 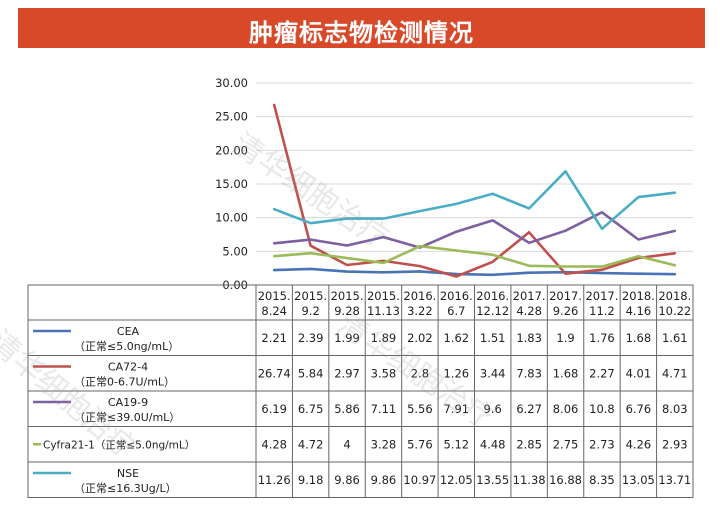 What do you see at coordinates (419, 480) in the screenshot?
I see `data-label: 10.97` at bounding box center [419, 480].